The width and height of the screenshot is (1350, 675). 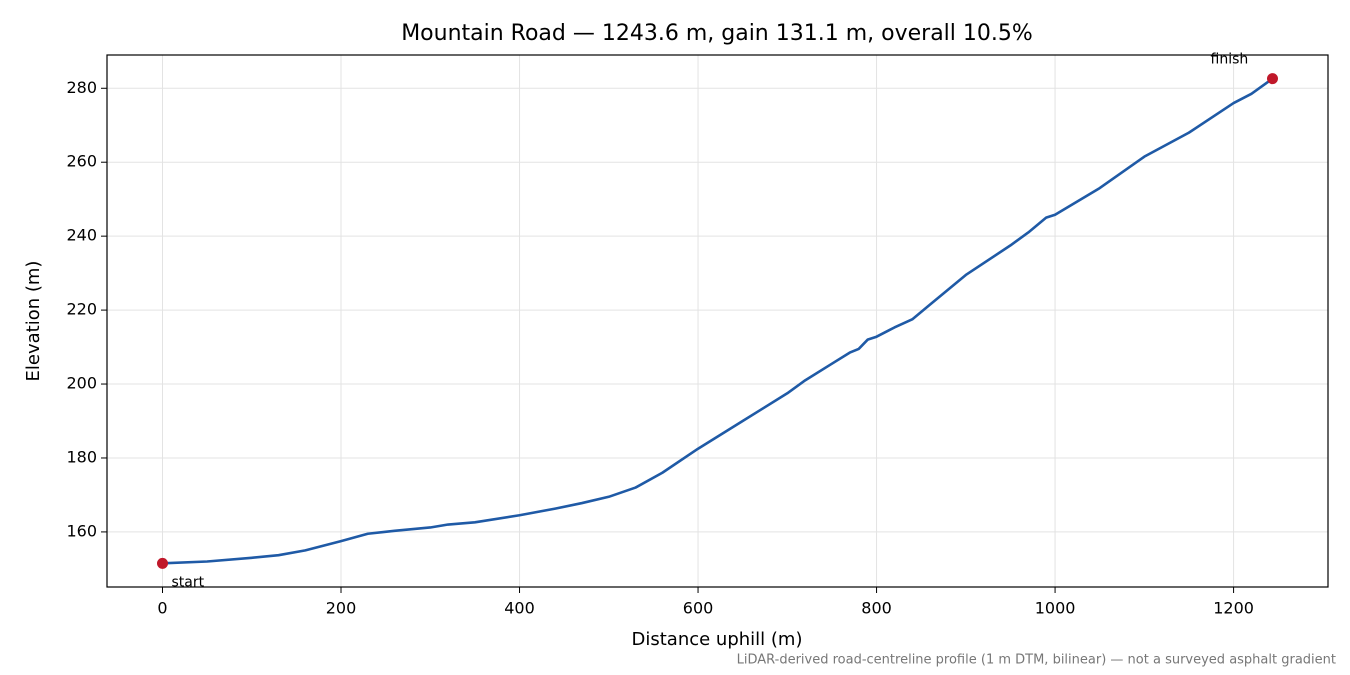 What do you see at coordinates (341, 608) in the screenshot?
I see `x-tick-label: 200` at bounding box center [341, 608].